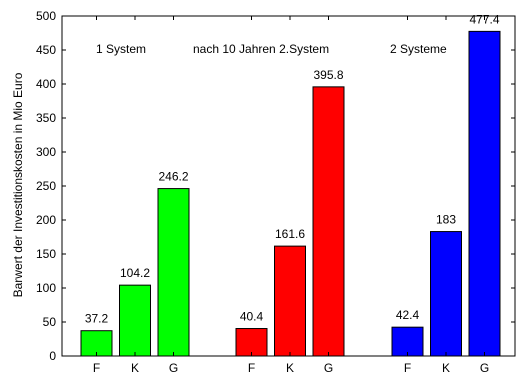  Describe the element at coordinates (484, 19) in the screenshot. I see `data-label: 477.4` at that location.